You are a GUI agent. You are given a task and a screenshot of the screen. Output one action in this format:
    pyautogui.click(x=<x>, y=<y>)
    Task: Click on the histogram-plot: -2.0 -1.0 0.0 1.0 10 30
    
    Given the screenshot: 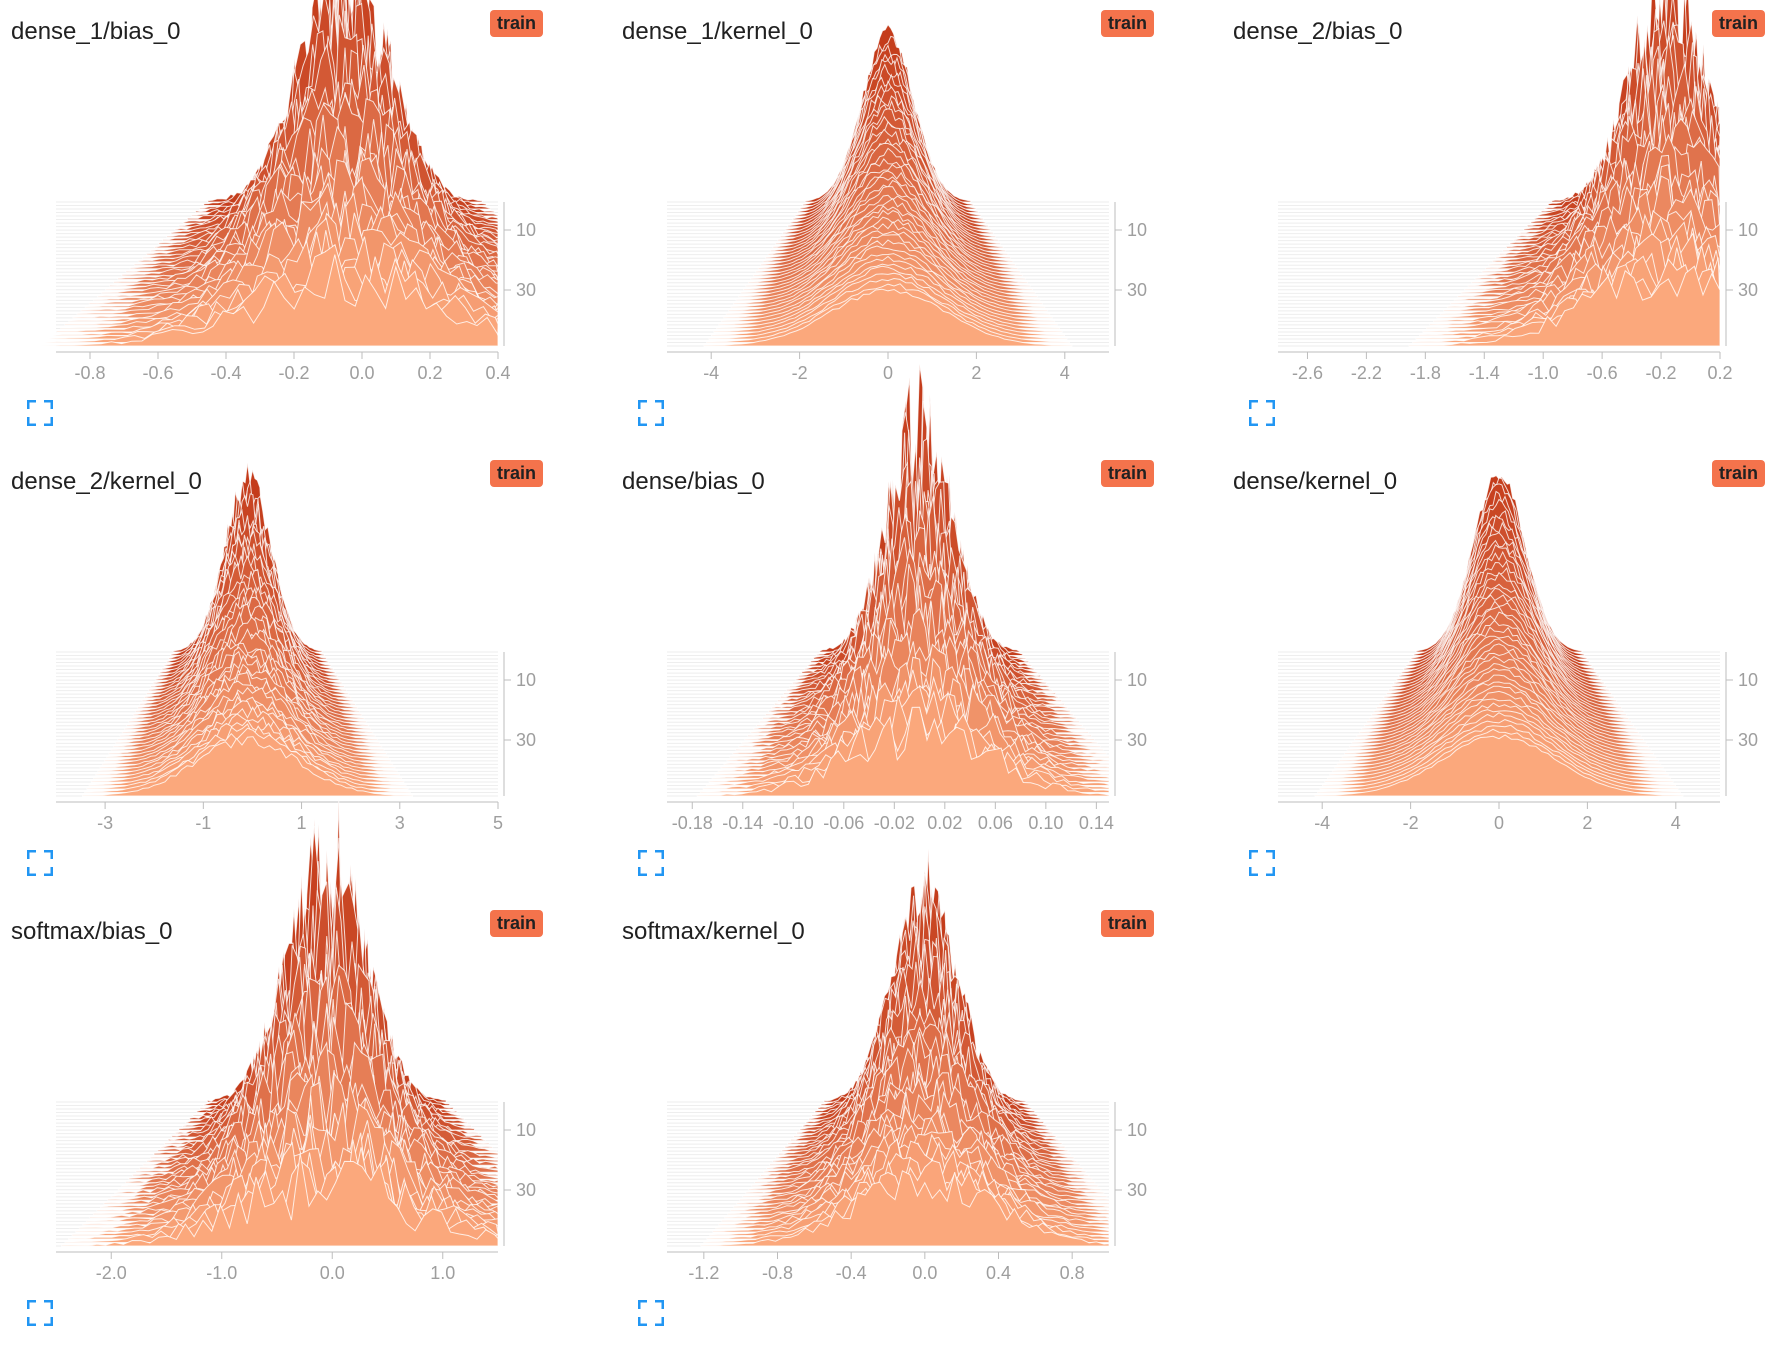 What is the action you would take?
    pyautogui.click(x=296, y=1041)
    